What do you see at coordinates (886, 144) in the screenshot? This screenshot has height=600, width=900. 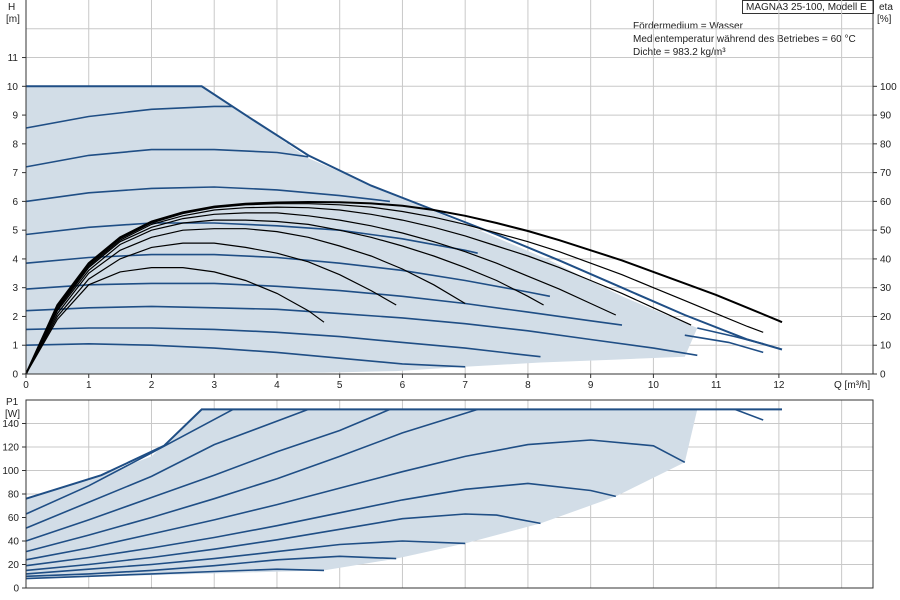 I see `efficiency-tick-label: 80` at bounding box center [886, 144].